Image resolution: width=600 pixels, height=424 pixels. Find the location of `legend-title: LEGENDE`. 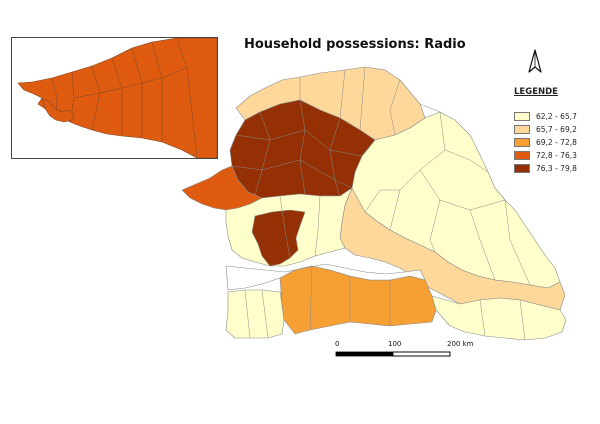

legend-title: LEGENDE is located at coordinates (536, 92).